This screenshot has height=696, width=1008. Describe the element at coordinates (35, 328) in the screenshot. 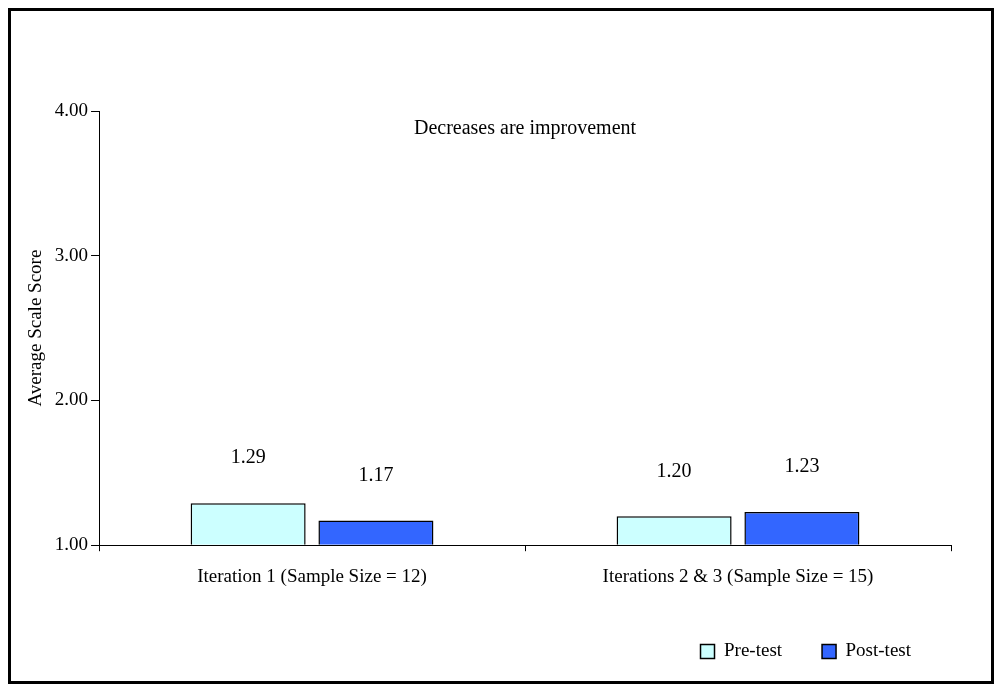

I see `y-axis-title: Average Scale Score` at that location.